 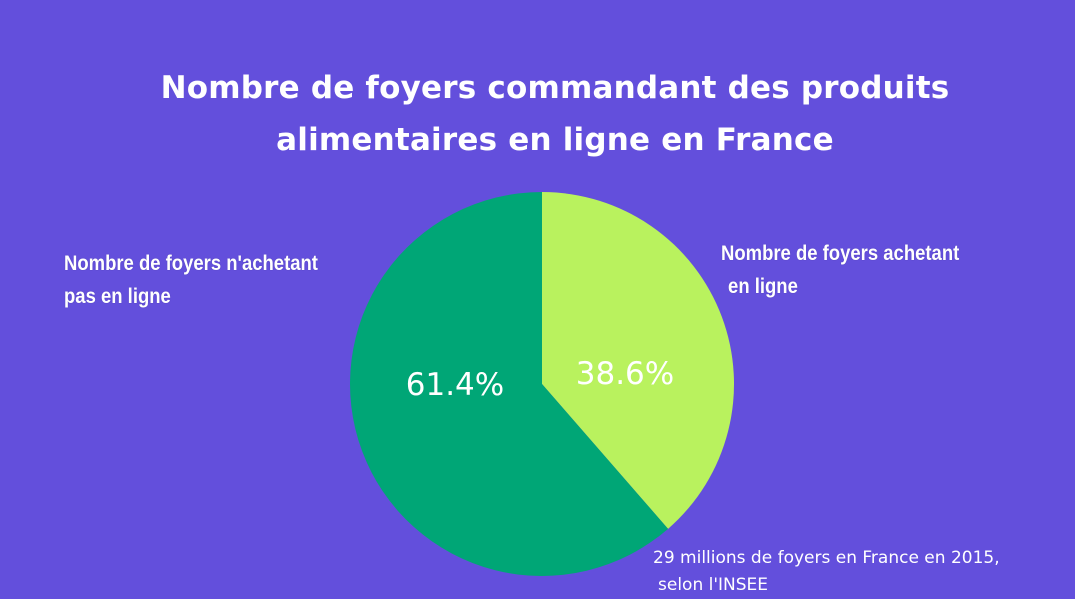 What do you see at coordinates (191, 263) in the screenshot?
I see `label-not-buying-online-line-1: Nombre de foyers n'achetant` at bounding box center [191, 263].